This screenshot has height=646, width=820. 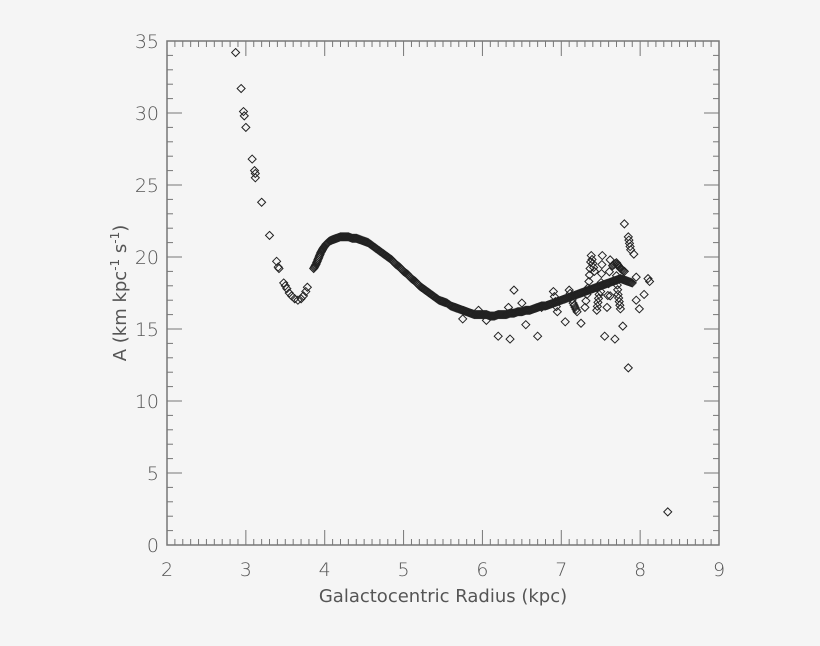 I want to click on x-tick-label: 9, so click(x=719, y=570).